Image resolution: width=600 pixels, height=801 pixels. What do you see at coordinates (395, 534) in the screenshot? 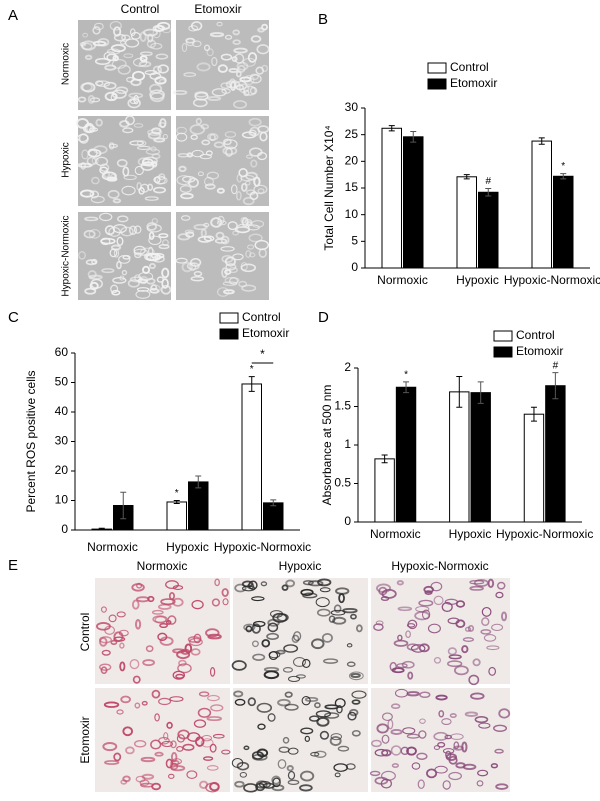
I see `x-tick-label: Normoxic` at bounding box center [395, 534].